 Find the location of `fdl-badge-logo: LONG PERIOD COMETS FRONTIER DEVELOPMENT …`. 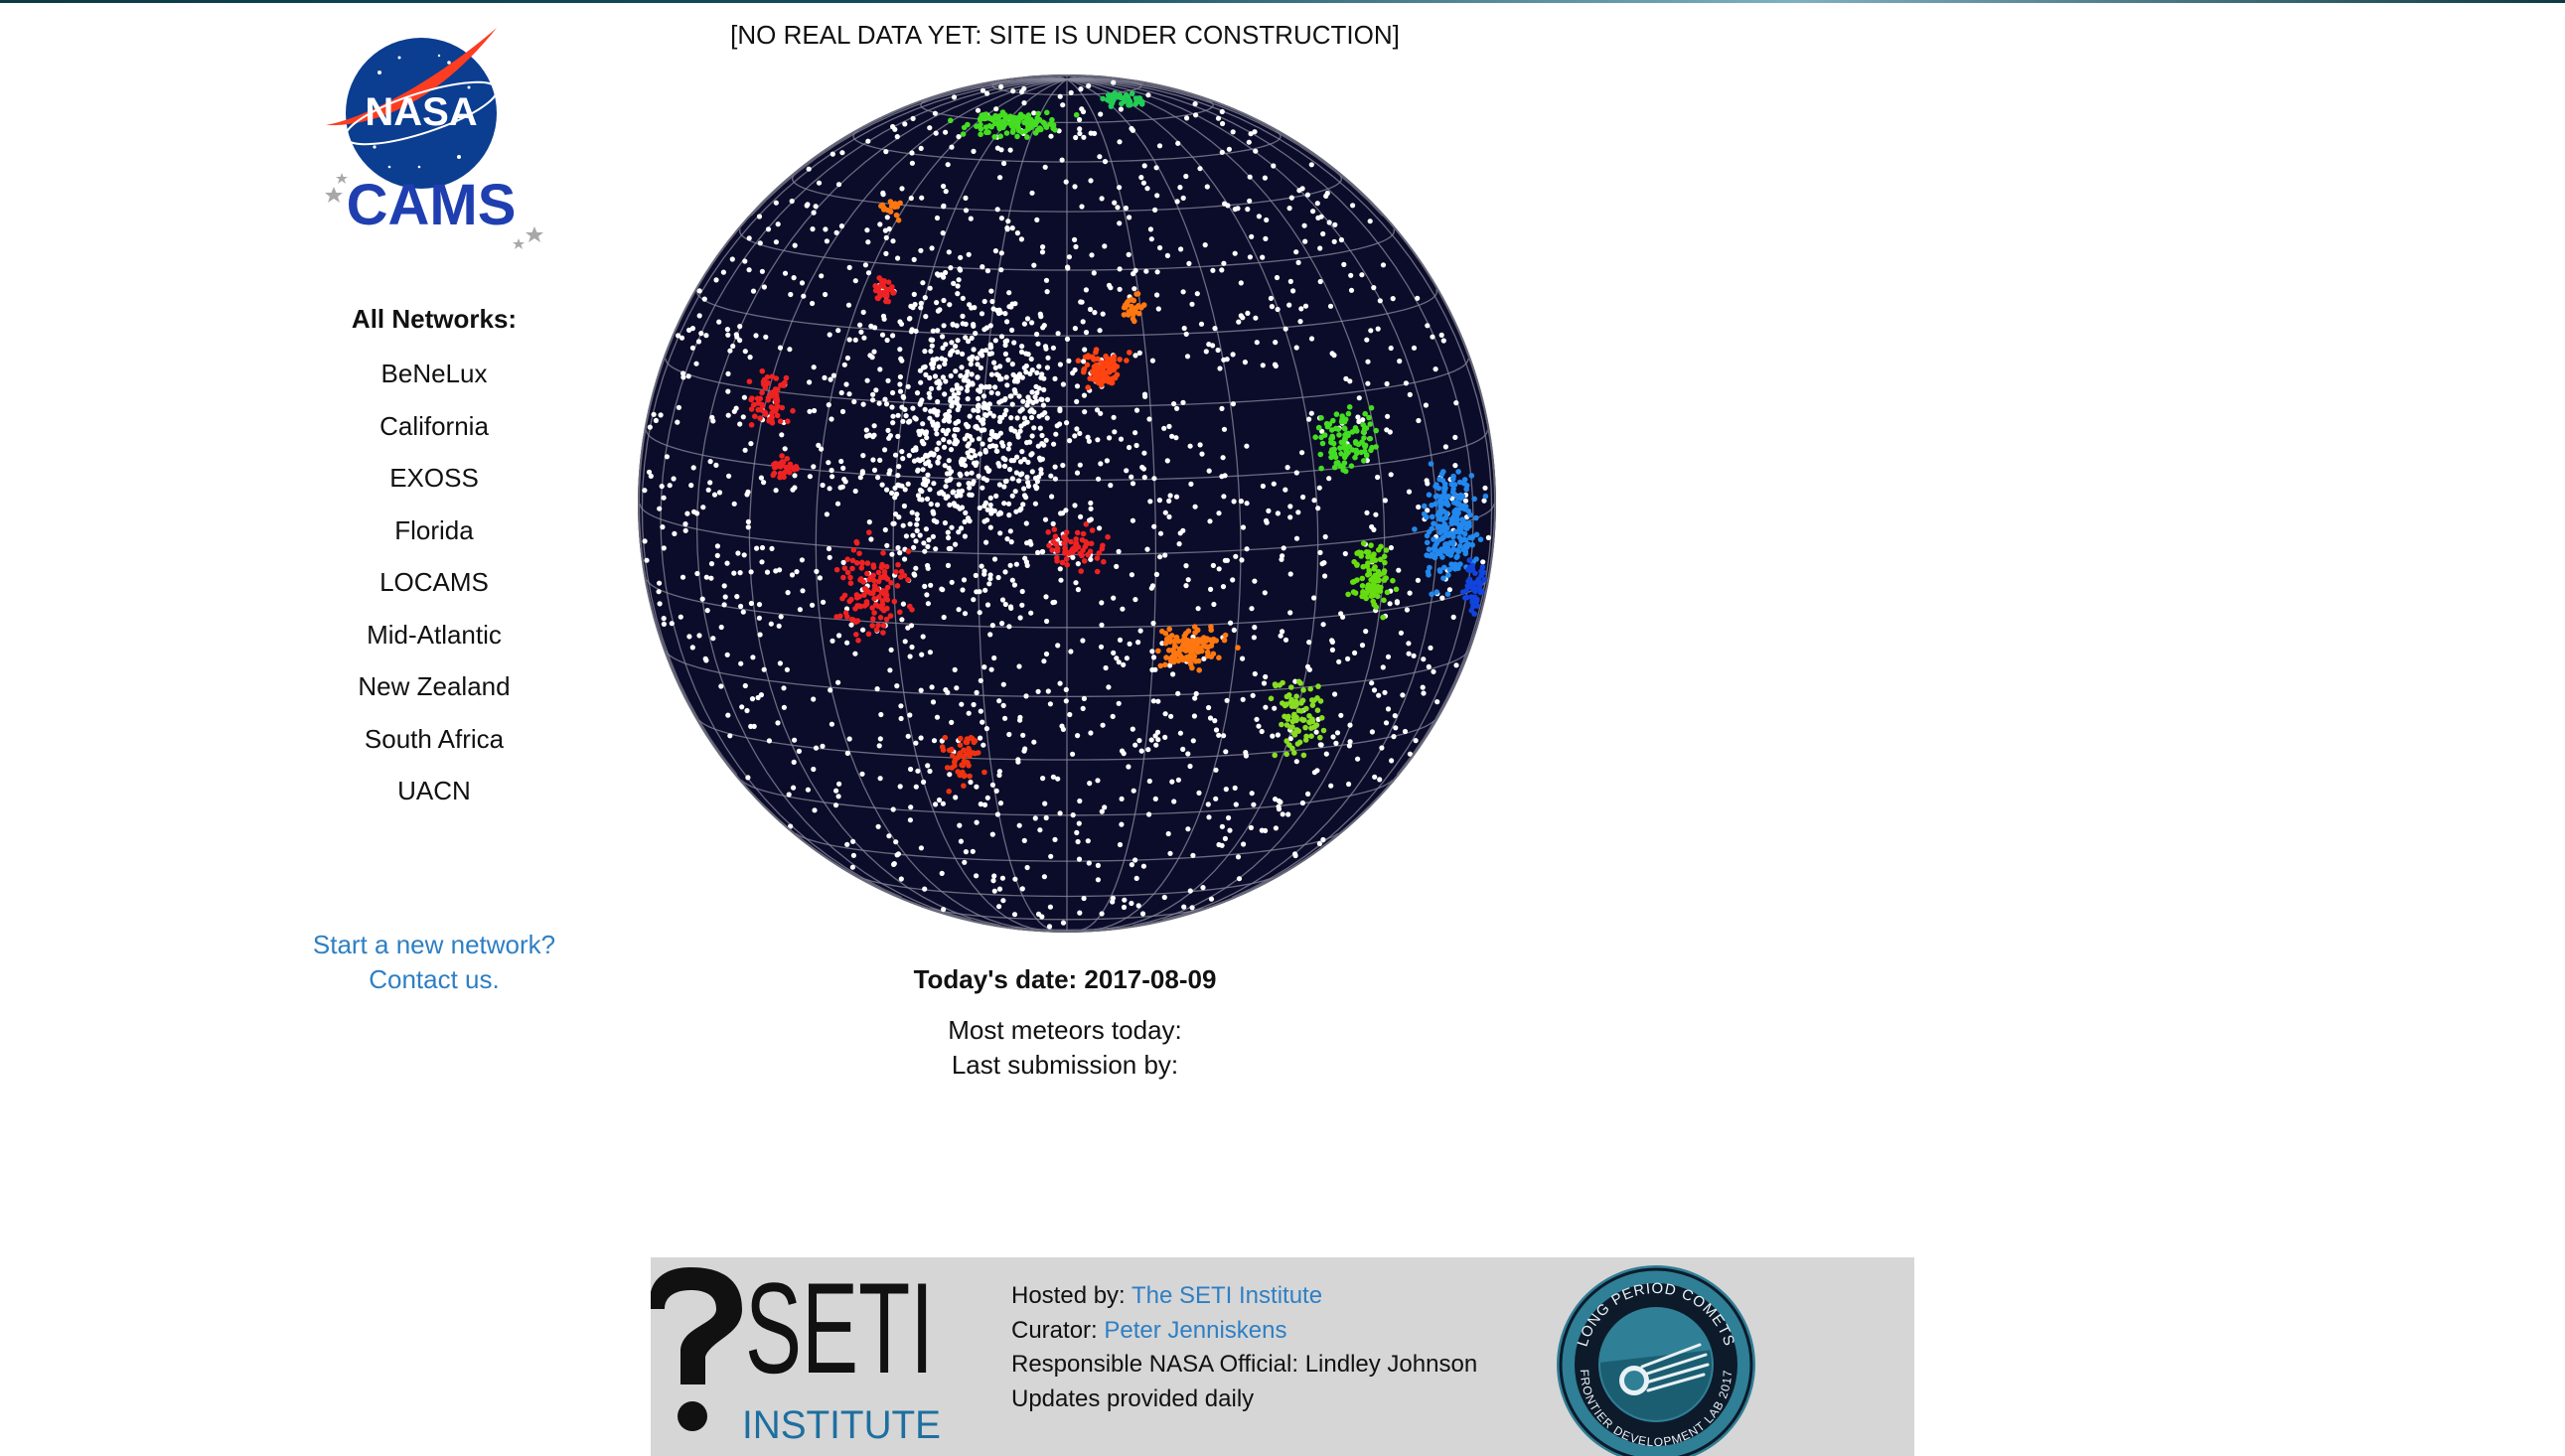

fdl-badge-logo: LONG PERIOD COMETS FRONTIER DEVELOPMENT … is located at coordinates (1655, 1356).